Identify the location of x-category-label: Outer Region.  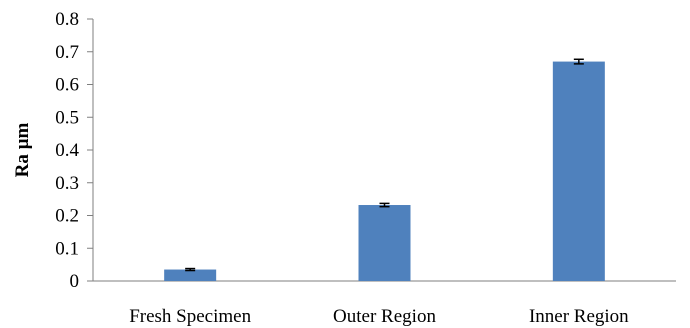
(384, 316).